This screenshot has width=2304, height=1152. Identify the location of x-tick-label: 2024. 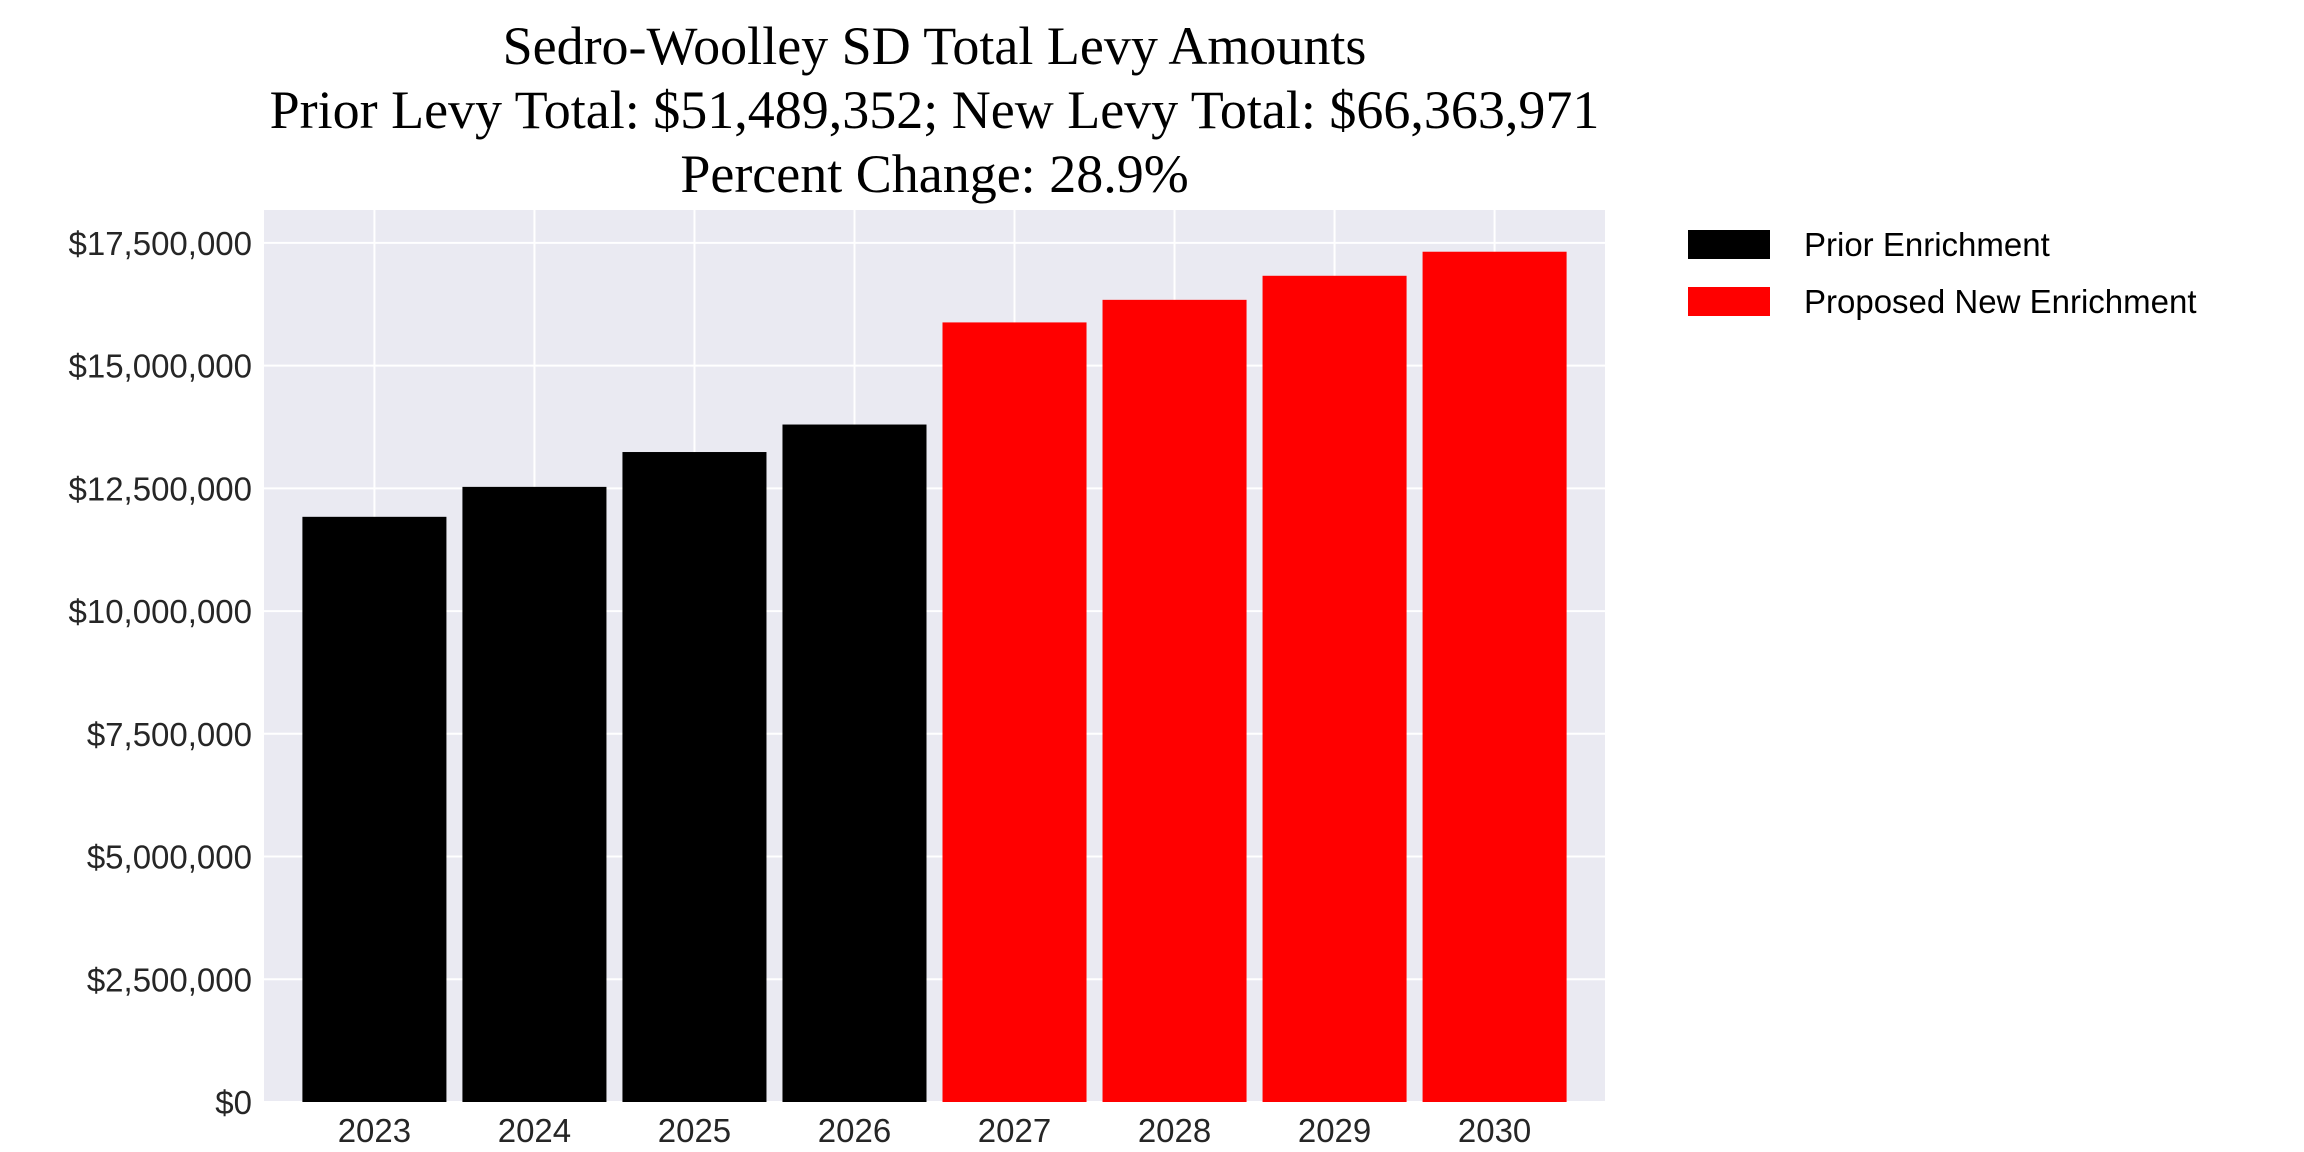
(534, 1130).